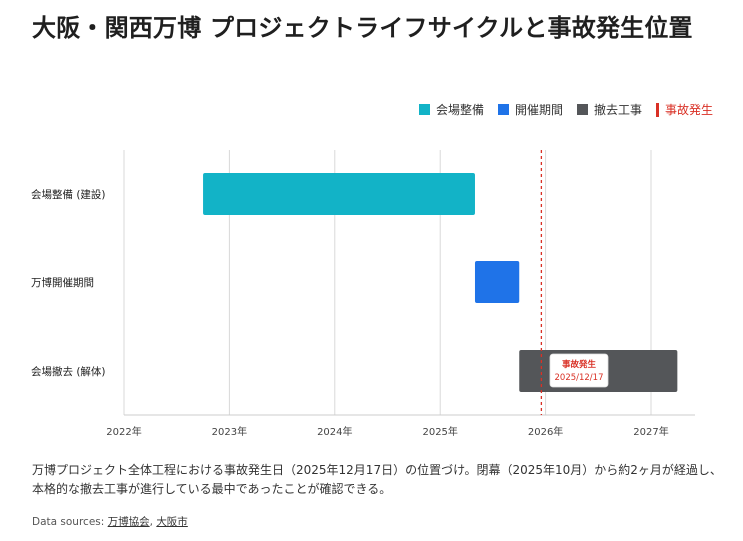 The image size is (743, 541). I want to click on source-link-osaka-city: 大阪市, so click(172, 522).